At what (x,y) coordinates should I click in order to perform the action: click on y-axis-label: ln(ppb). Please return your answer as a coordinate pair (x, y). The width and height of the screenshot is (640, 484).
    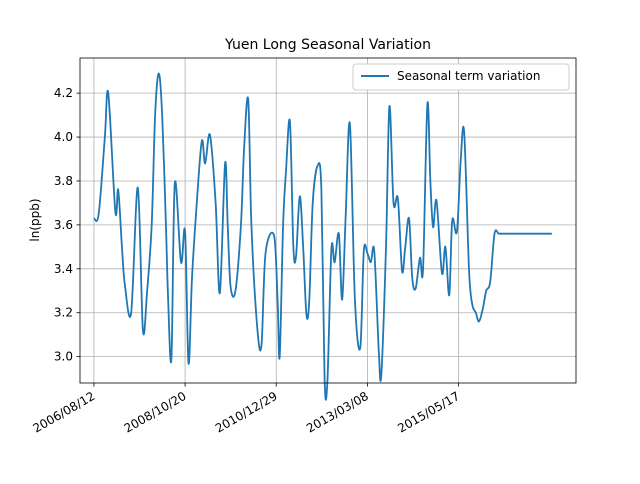
    Looking at the image, I should click on (35, 219).